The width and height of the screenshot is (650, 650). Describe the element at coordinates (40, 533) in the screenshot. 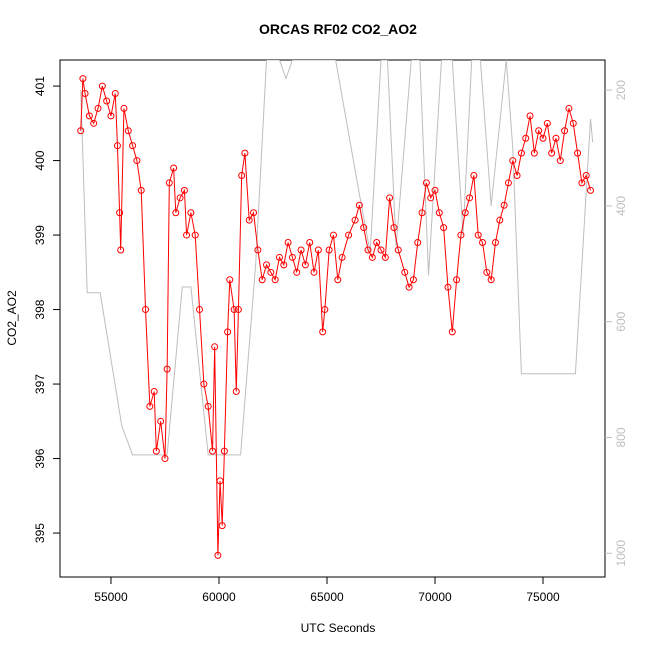

I see `y-tick-label: 395` at that location.